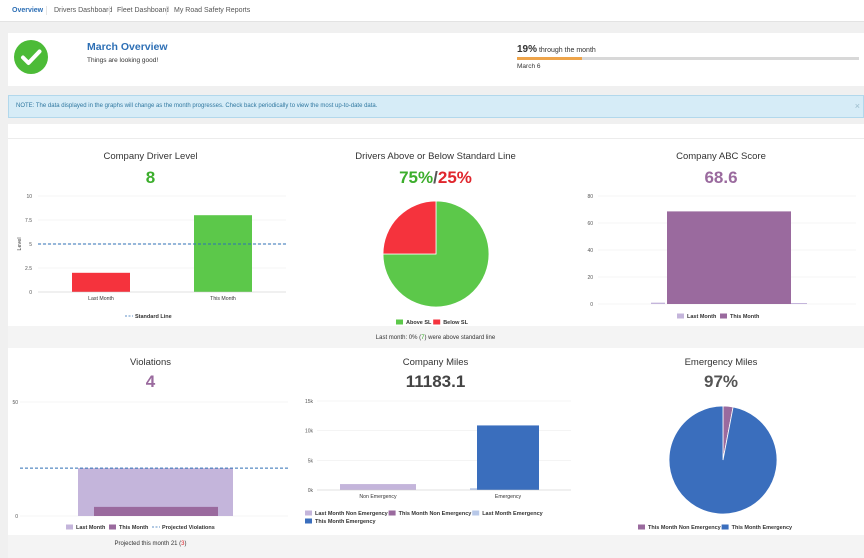 The image size is (864, 558). I want to click on bar-this-month, so click(156, 511).